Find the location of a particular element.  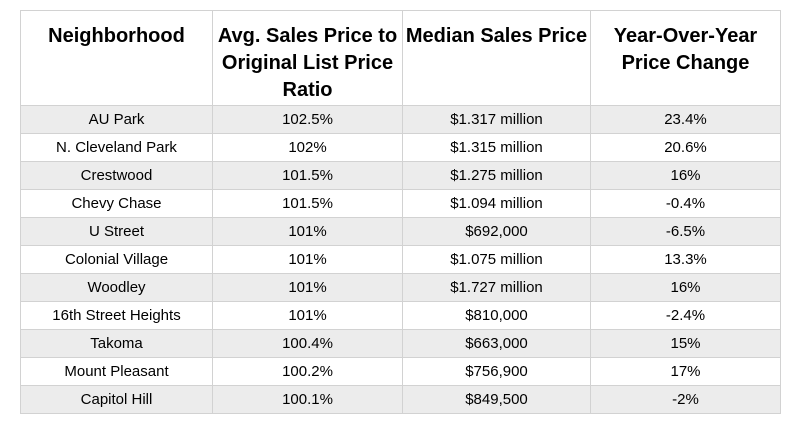

table-row: AU Park 102.5% $1.317 million 23.4% is located at coordinates (400, 119).